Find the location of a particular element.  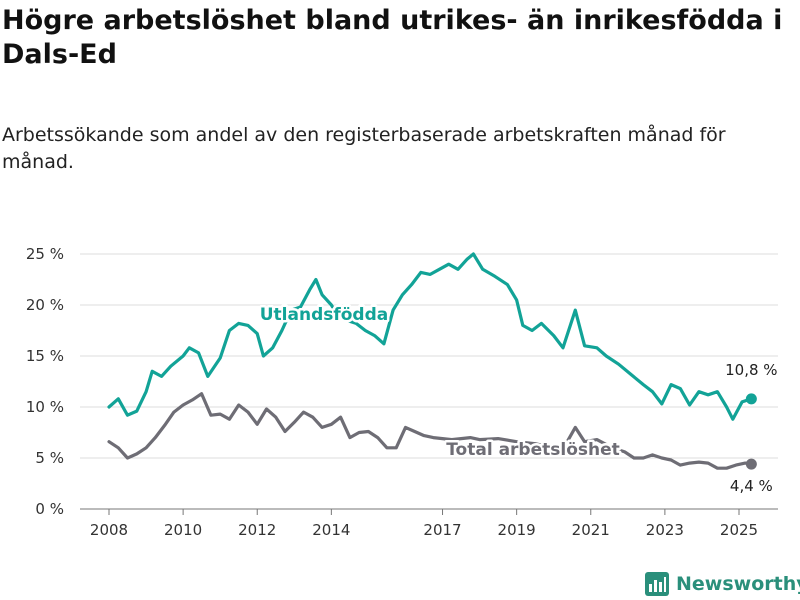

y-tick-label: 0 % is located at coordinates (49, 509).